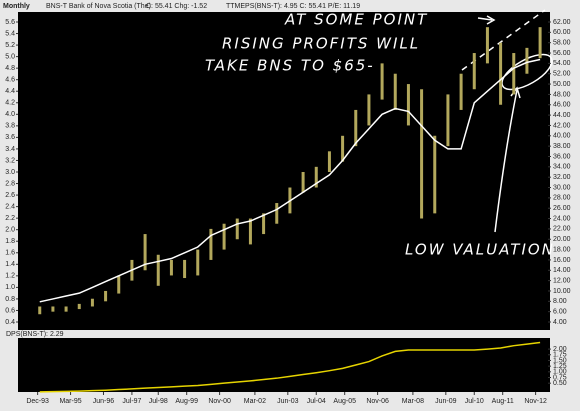  I want to click on y-tick-label: 4.0, so click(10, 114).